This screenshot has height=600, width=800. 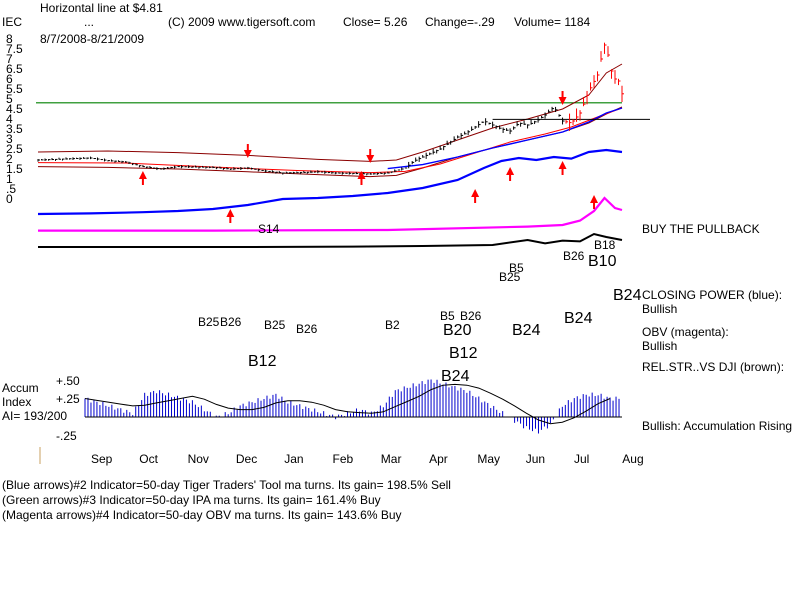 I want to click on obv-status: Bullish, so click(x=659, y=346).